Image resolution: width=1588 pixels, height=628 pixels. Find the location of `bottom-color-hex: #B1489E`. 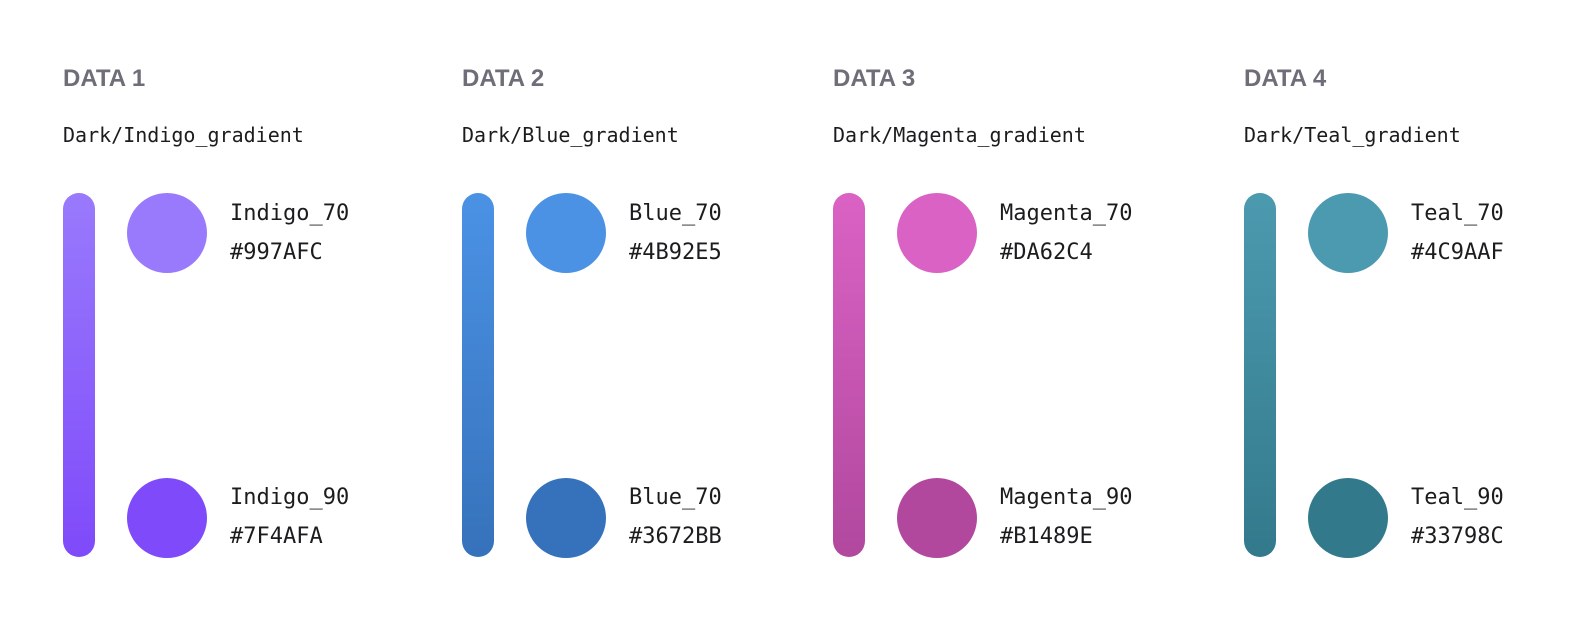

bottom-color-hex: #B1489E is located at coordinates (1046, 536).